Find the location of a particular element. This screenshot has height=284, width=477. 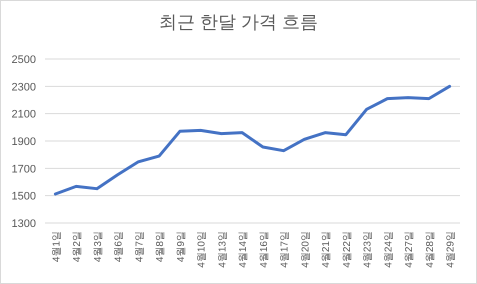

y-tick-label: 1500 is located at coordinates (24, 196).